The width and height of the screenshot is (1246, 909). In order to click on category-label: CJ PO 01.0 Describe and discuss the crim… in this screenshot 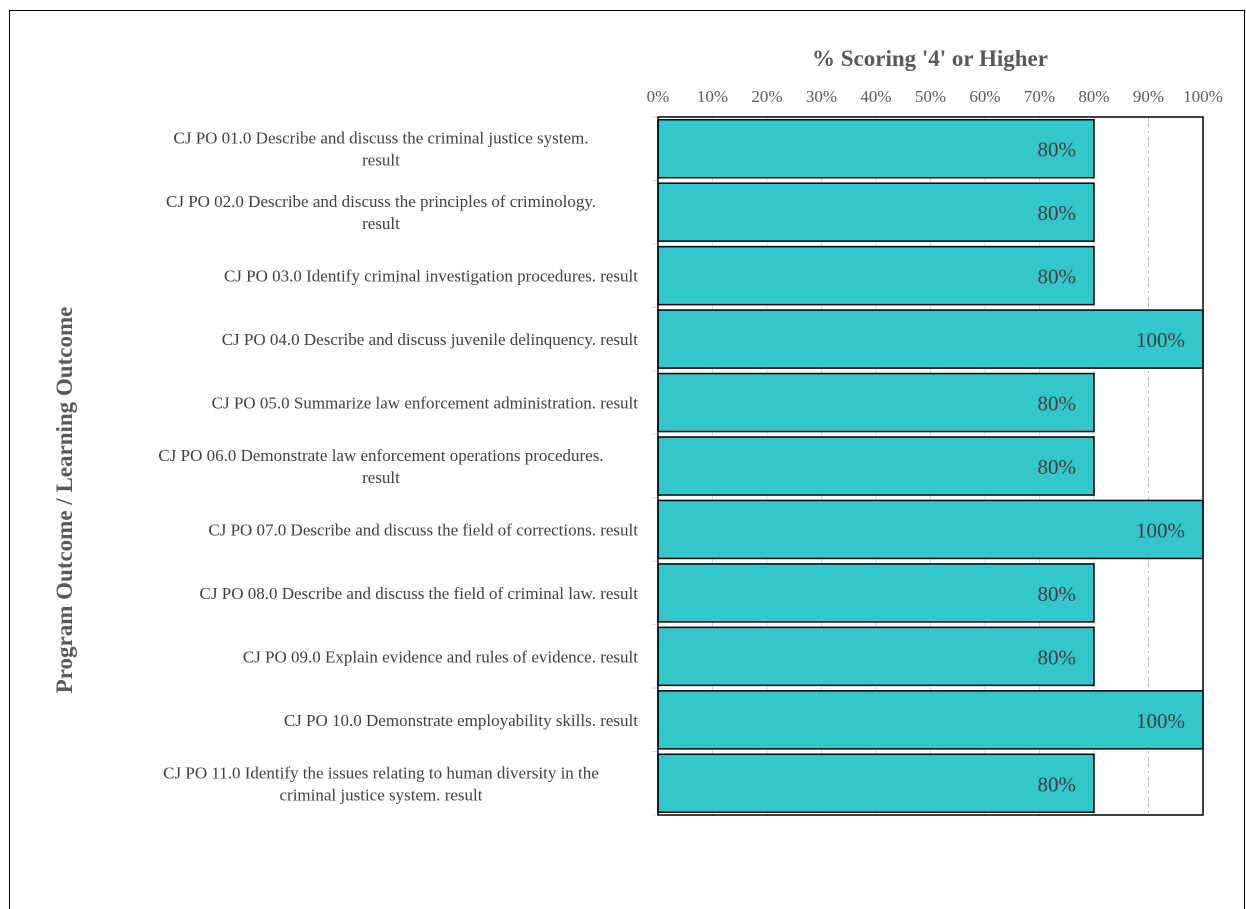, I will do `click(380, 149)`.